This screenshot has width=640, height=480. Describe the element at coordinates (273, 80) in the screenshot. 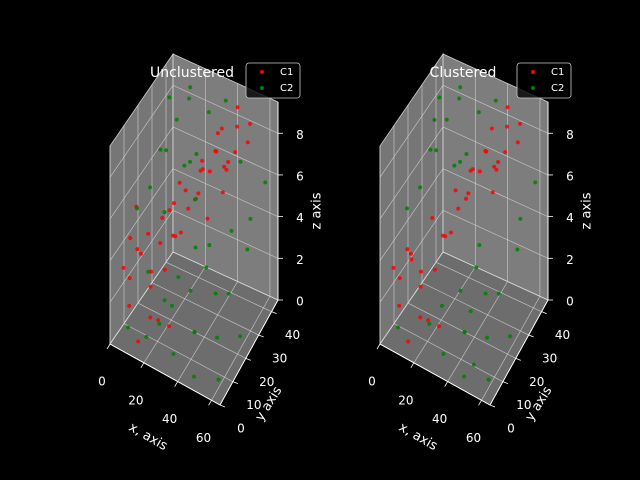

I see `legend-box` at that location.